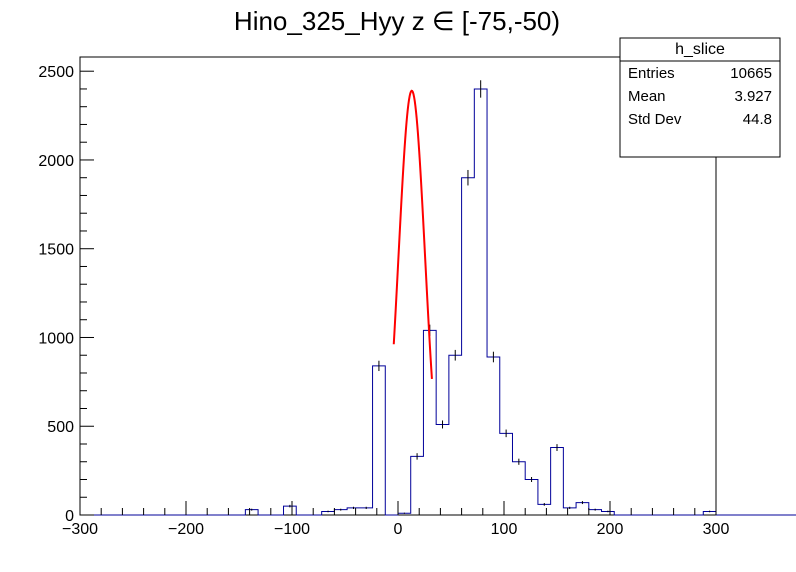 Image resolution: width=796 pixels, height=572 pixels. Describe the element at coordinates (398, 529) in the screenshot. I see `x-tick-label: 0` at that location.